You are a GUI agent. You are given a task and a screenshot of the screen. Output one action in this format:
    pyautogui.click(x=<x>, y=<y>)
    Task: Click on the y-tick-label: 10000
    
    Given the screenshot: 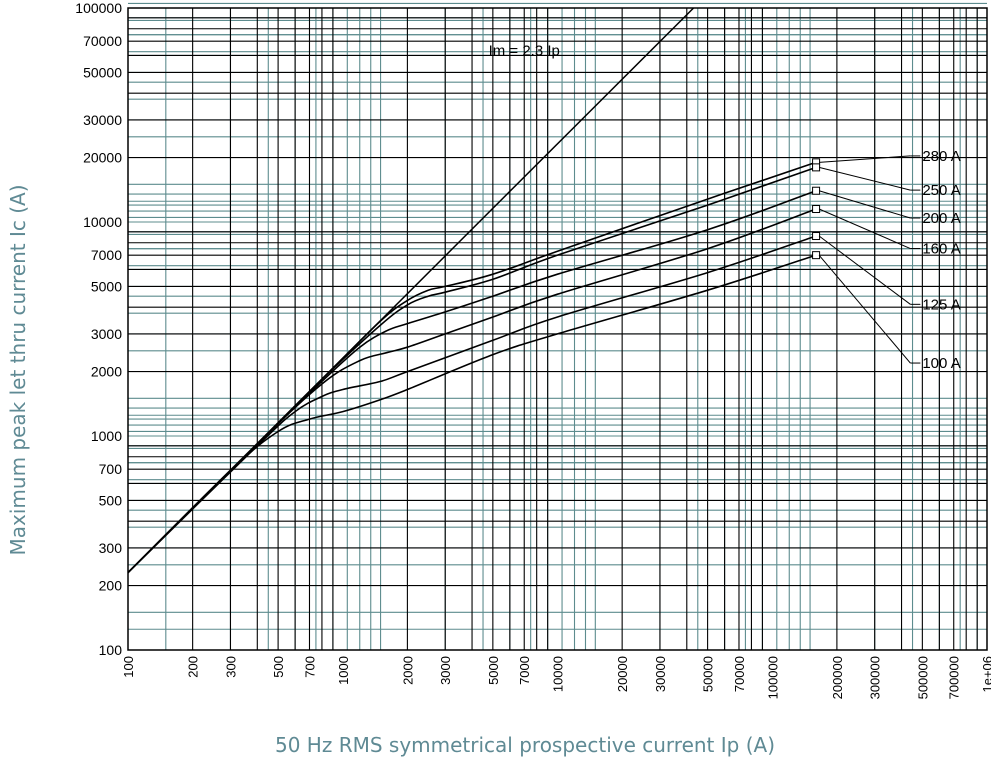 What is the action you would take?
    pyautogui.click(x=102, y=222)
    